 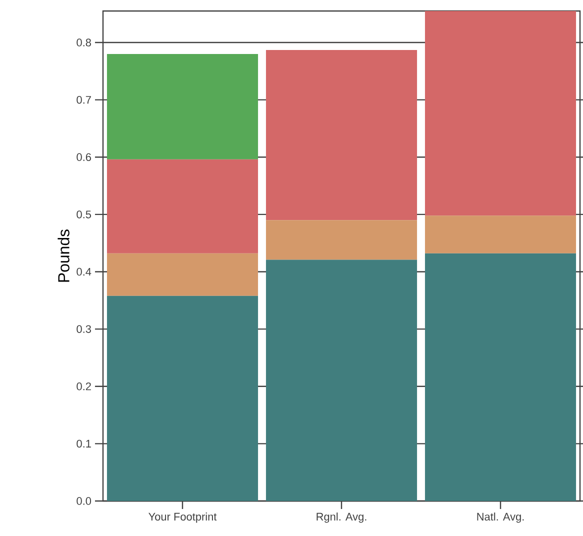 I want to click on x-tick-label: Your Footprint, so click(x=182, y=517).